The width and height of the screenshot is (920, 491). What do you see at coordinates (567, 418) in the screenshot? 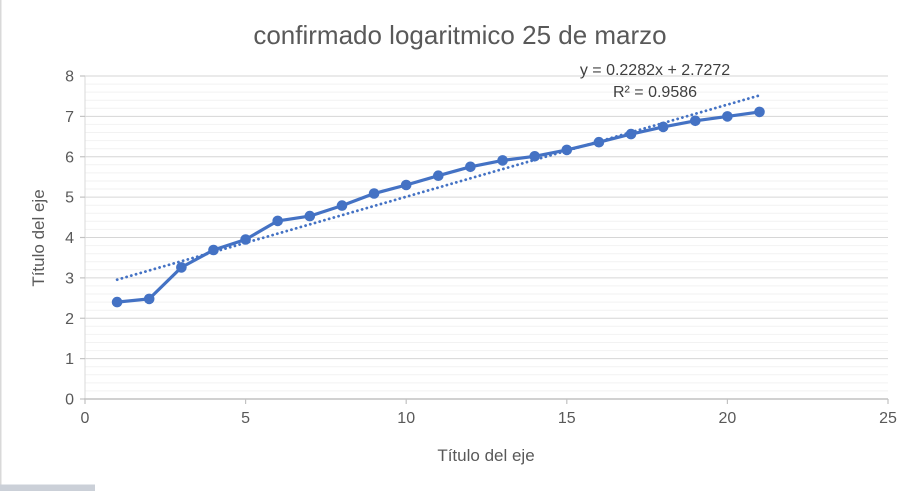
I see `x-tick-label: 15` at bounding box center [567, 418].